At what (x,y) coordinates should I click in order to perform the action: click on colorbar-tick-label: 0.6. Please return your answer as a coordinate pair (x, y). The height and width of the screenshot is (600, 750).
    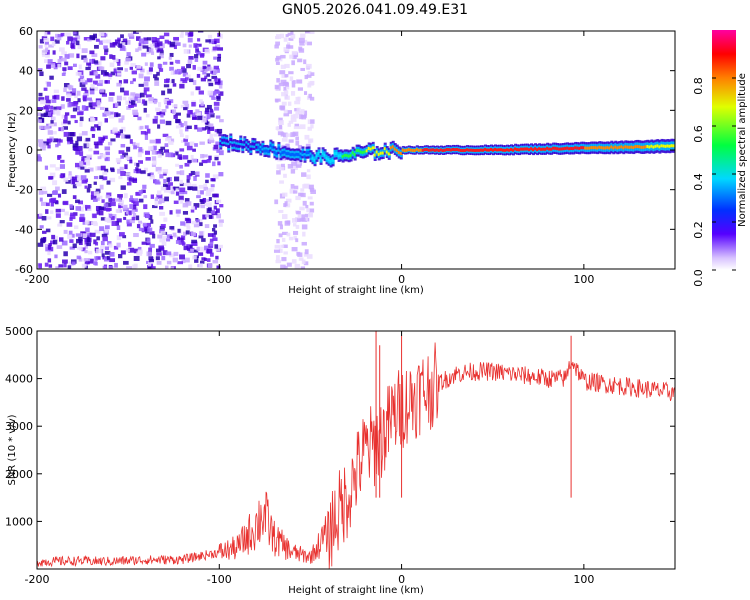
    Looking at the image, I should click on (698, 134).